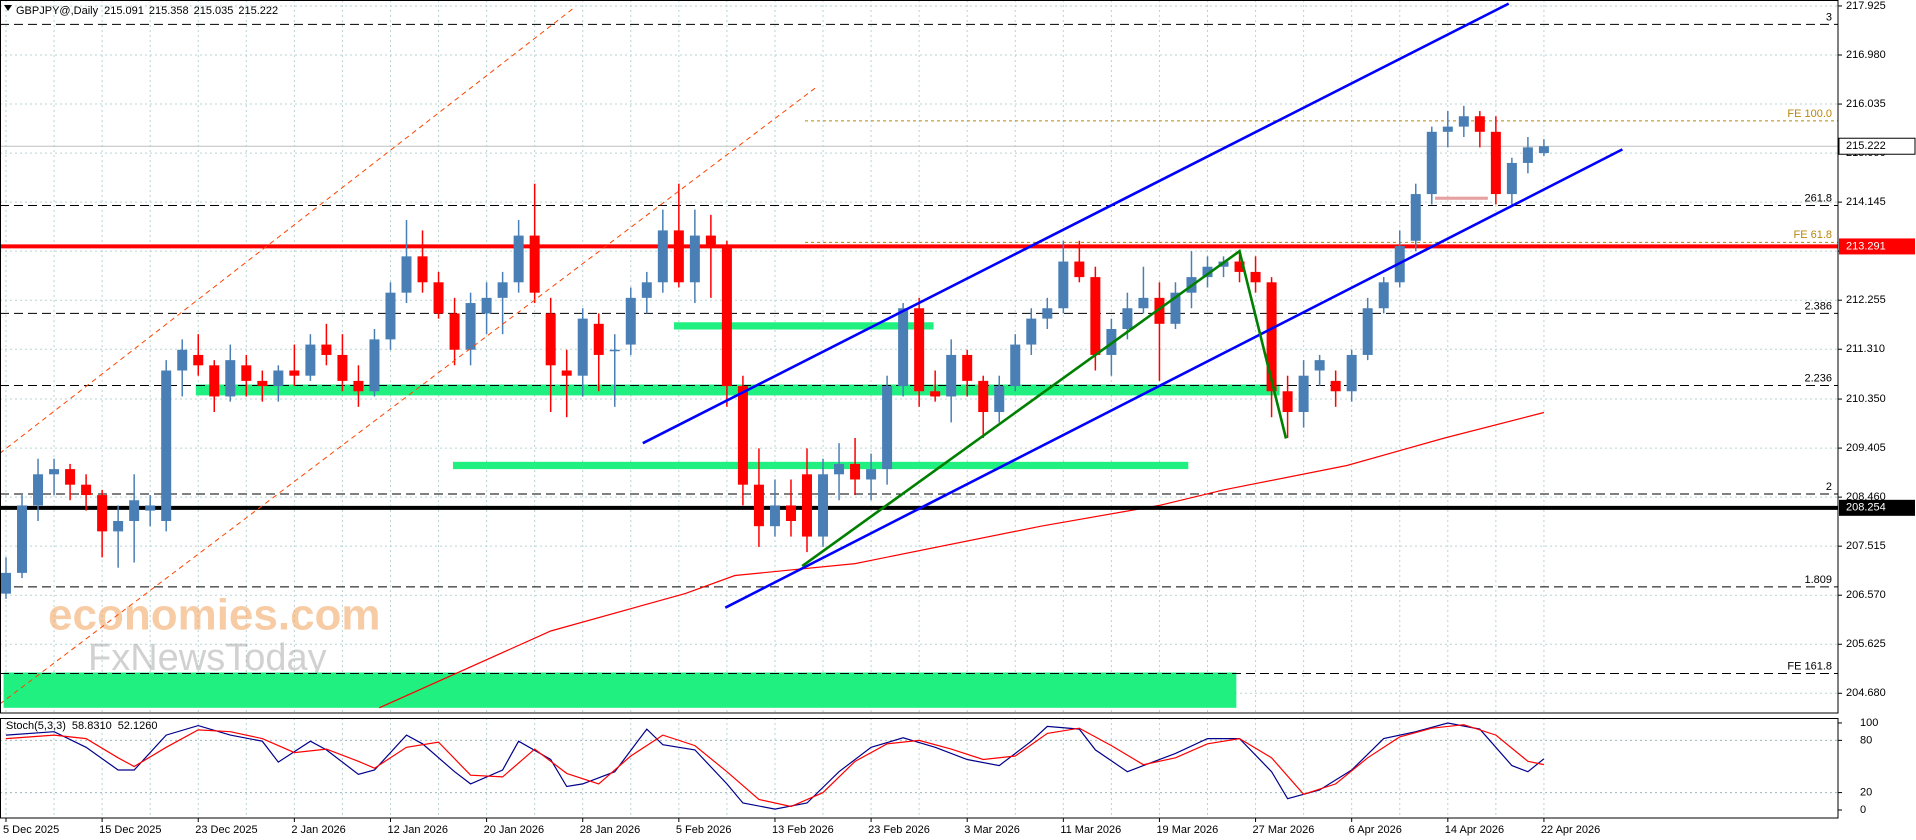  I want to click on price-label: 208.254, so click(1866, 508).